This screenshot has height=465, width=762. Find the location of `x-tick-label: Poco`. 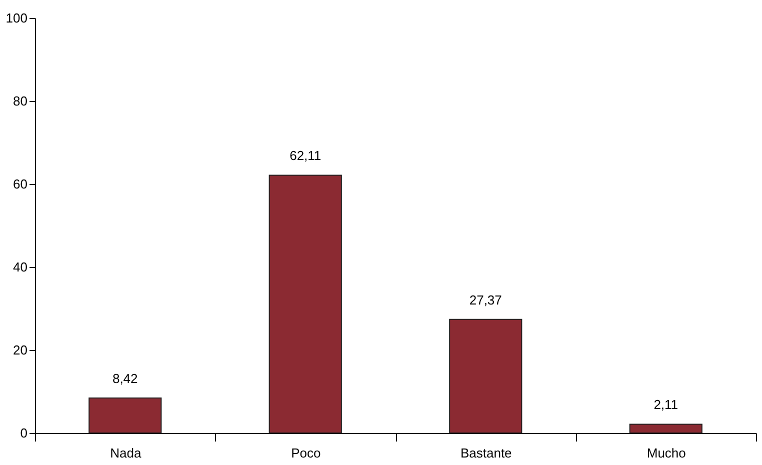

x-tick-label: Poco is located at coordinates (306, 453).